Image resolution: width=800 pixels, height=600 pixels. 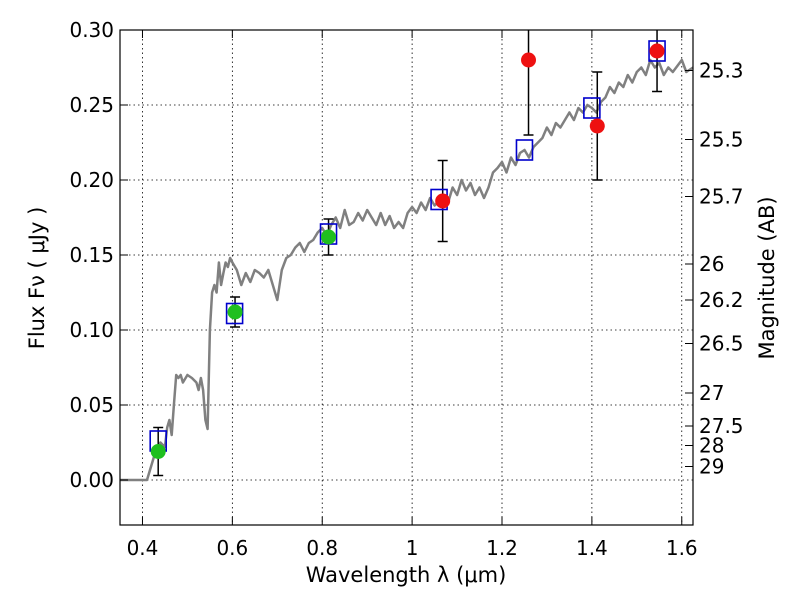 I want to click on right-tick-label: 27.5, so click(x=721, y=426).